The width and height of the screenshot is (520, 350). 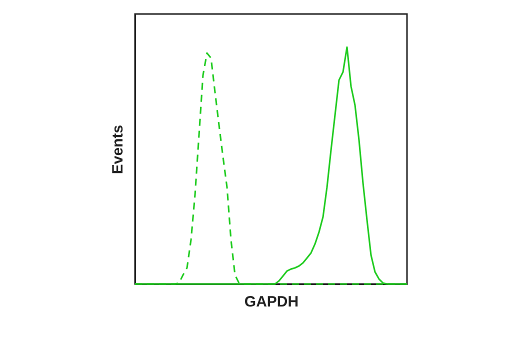 What do you see at coordinates (271, 302) in the screenshot?
I see `x-axis-title: GAPDH` at bounding box center [271, 302].